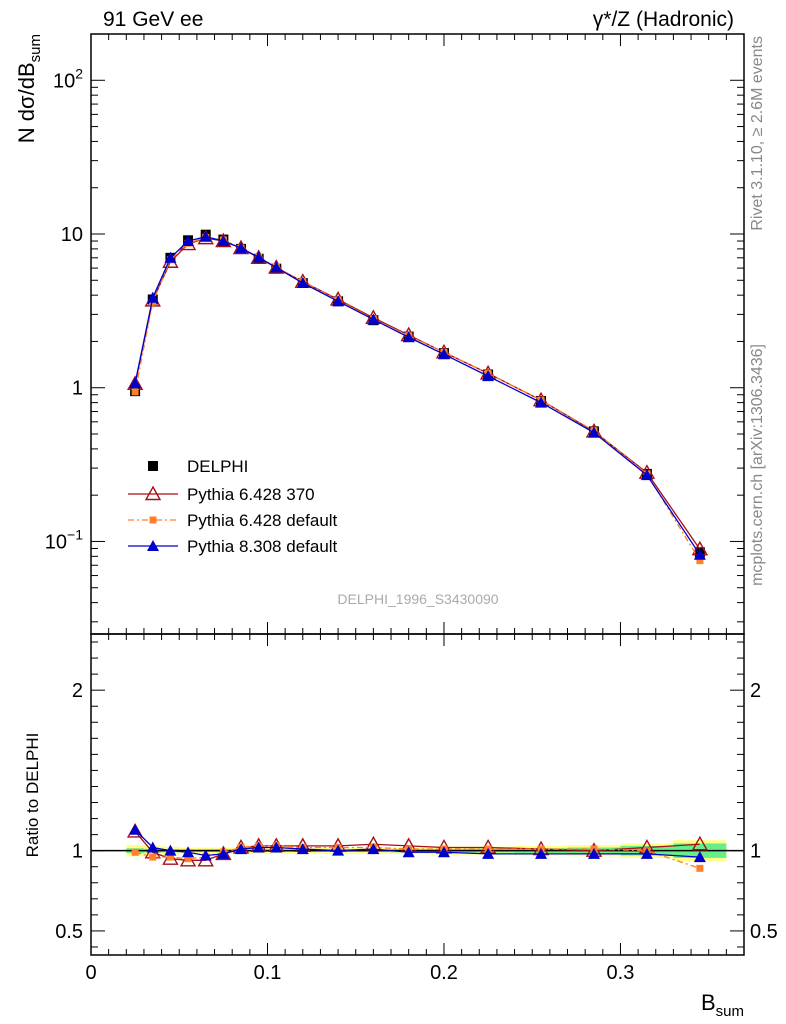  What do you see at coordinates (757, 465) in the screenshot?
I see `mcplots-label: mcplots.cern.ch [arXiv:1306.3436]` at bounding box center [757, 465].